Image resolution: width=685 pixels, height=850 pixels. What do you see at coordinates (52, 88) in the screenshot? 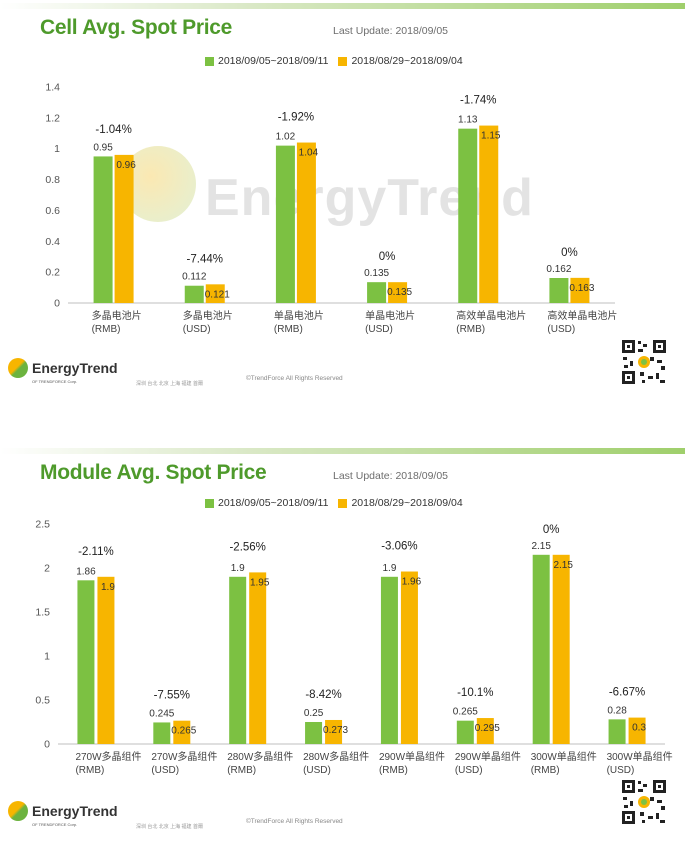
I see `y-tick-label: 1.4` at bounding box center [52, 88].